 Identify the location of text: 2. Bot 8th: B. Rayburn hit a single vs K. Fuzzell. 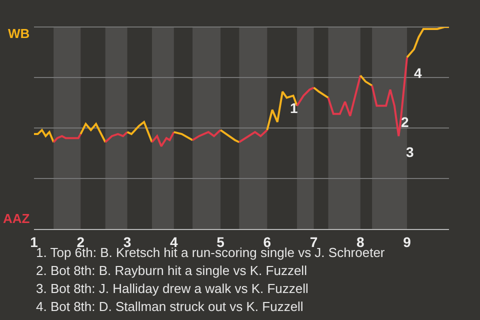
(172, 270).